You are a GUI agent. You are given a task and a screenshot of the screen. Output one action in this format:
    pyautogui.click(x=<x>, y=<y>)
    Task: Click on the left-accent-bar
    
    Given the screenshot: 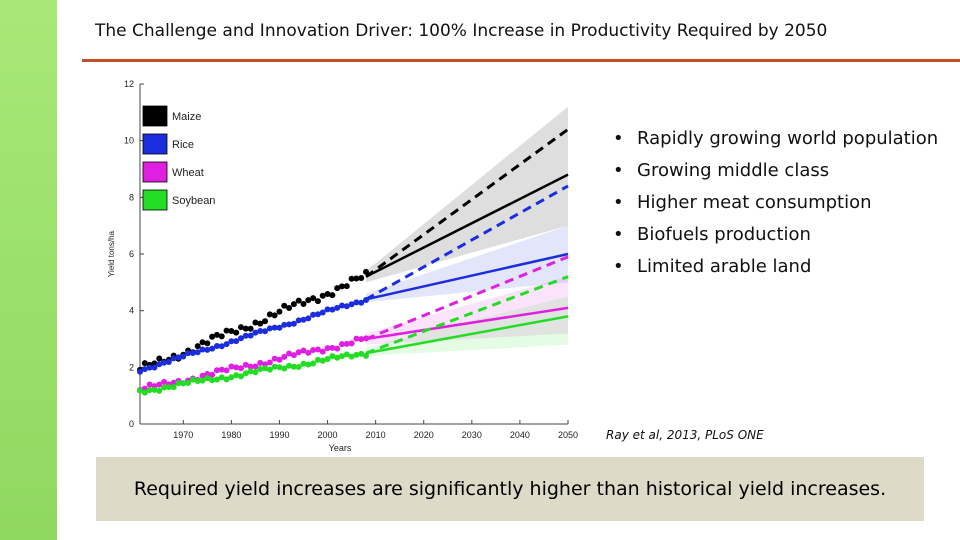 What is the action you would take?
    pyautogui.click(x=28, y=270)
    